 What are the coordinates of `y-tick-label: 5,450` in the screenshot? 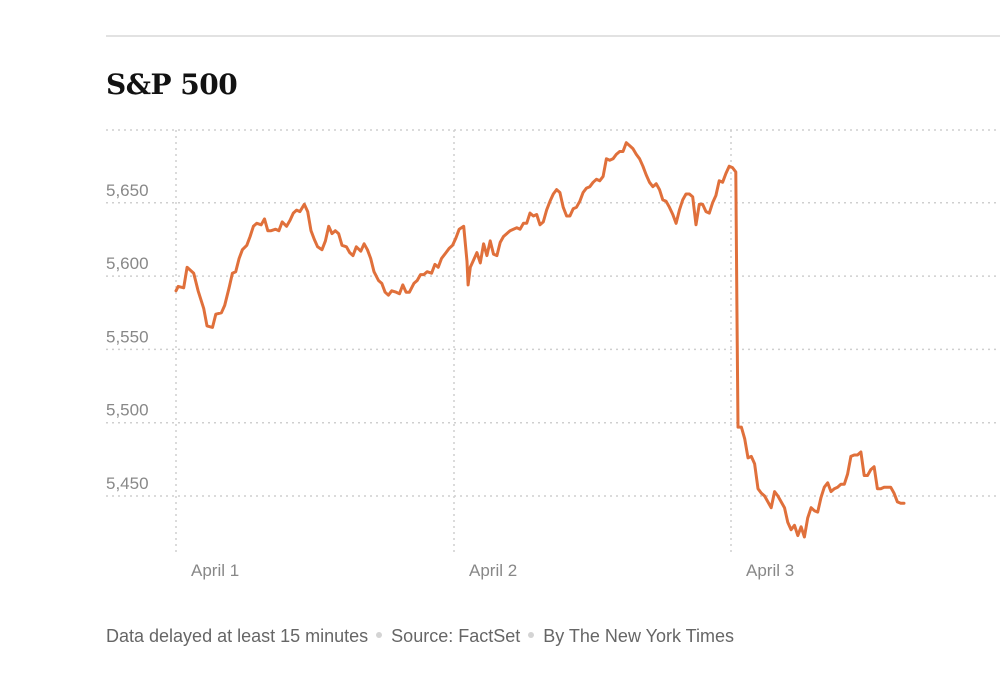 It's located at (127, 483).